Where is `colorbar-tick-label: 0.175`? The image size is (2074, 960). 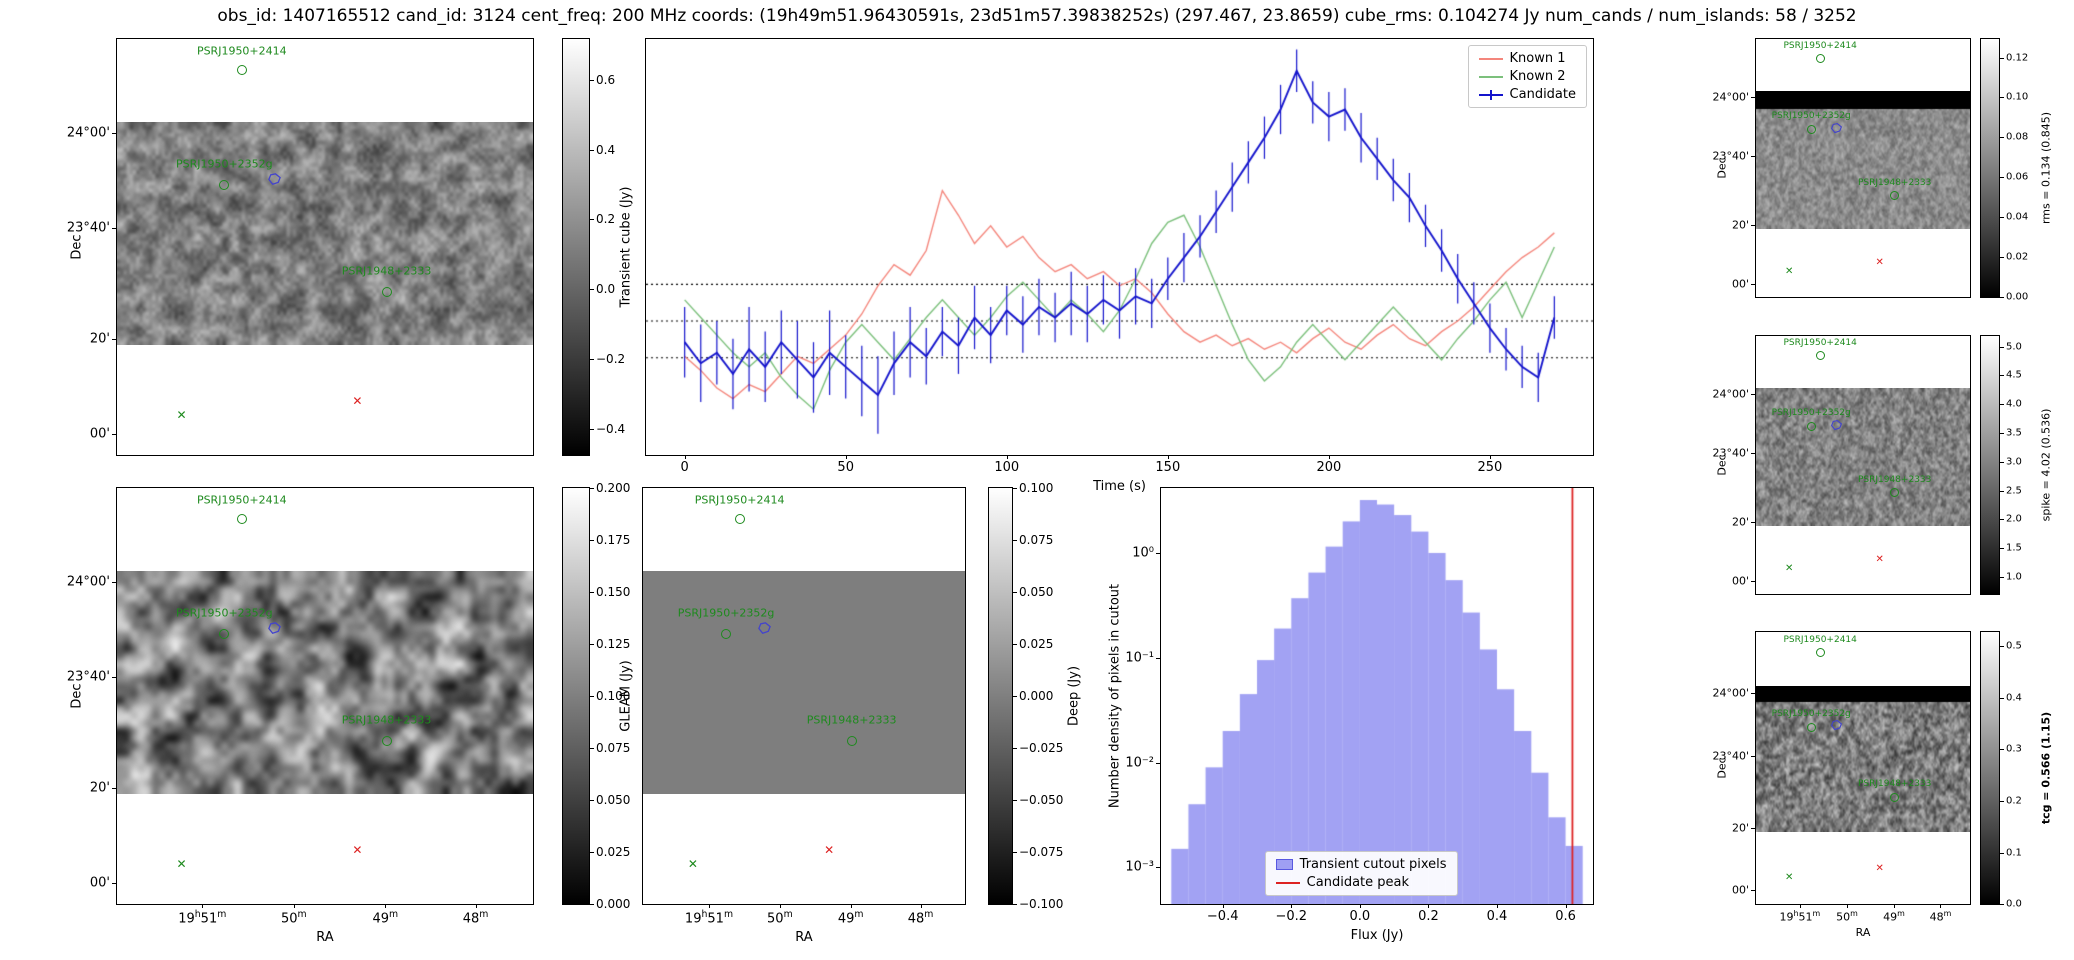
colorbar-tick-label: 0.175 is located at coordinates (613, 540).